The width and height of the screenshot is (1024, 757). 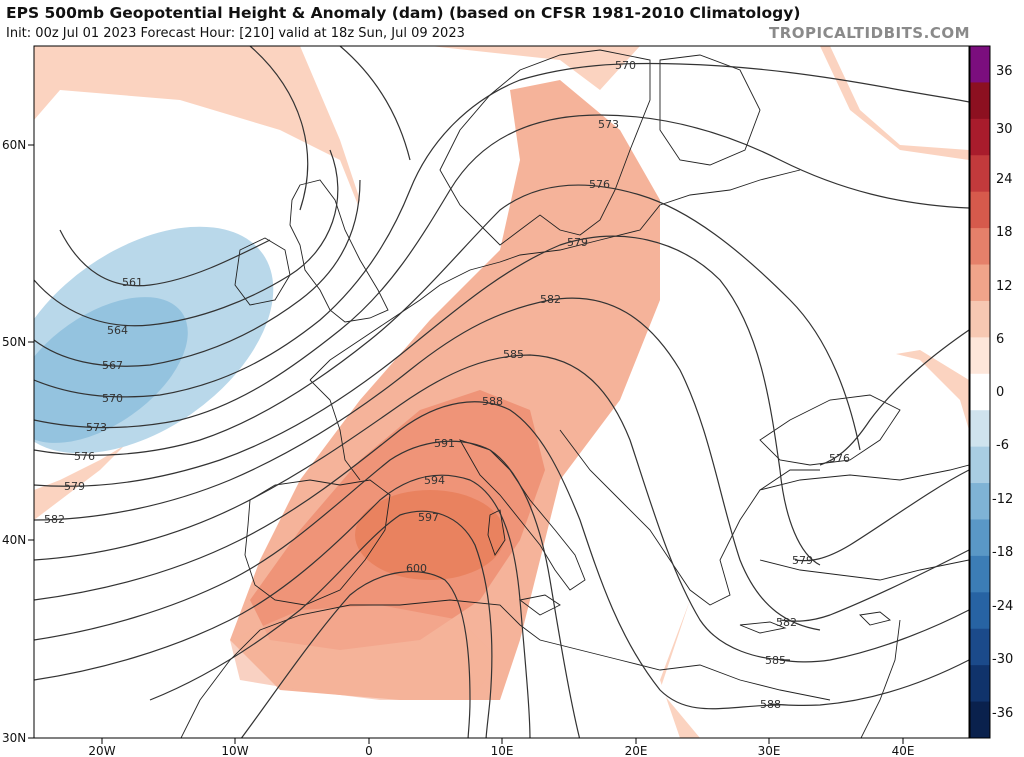 I want to click on contour-north-right, so click(x=375, y=103).